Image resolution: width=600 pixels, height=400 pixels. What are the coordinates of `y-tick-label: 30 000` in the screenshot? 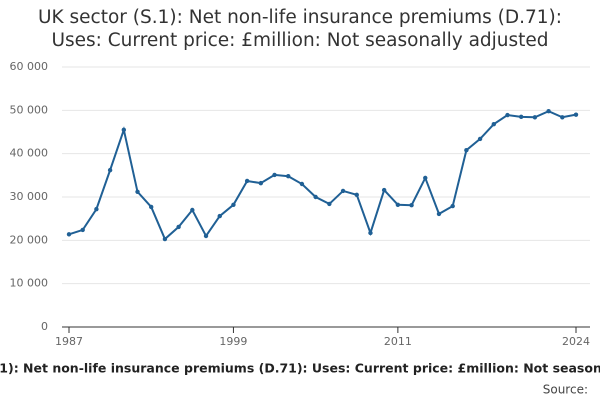 It's located at (29, 196).